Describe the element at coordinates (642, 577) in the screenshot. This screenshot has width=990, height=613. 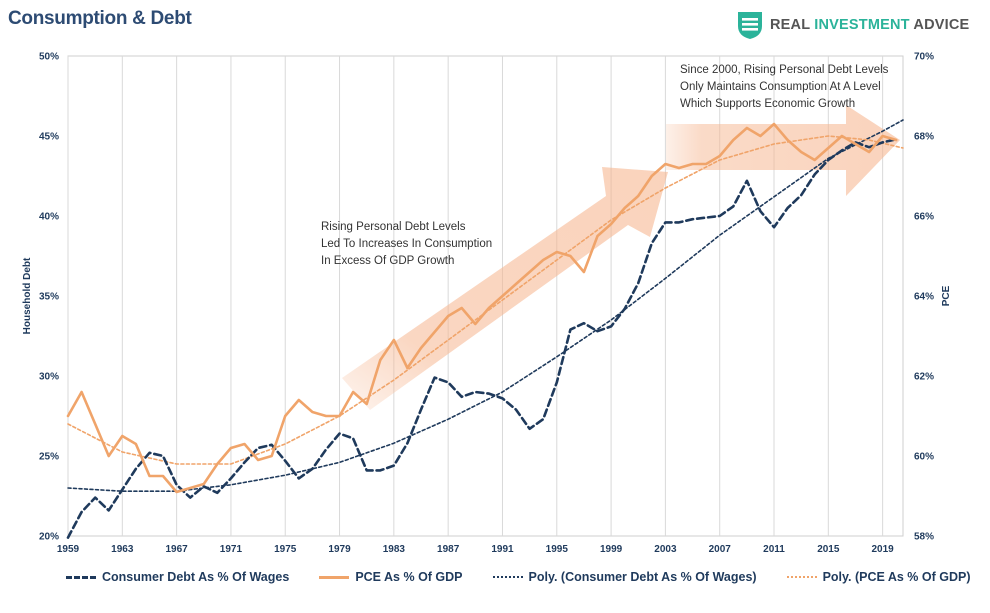
I see `legend-label: Poly. (Consumer Debt As % Of Wages)` at that location.